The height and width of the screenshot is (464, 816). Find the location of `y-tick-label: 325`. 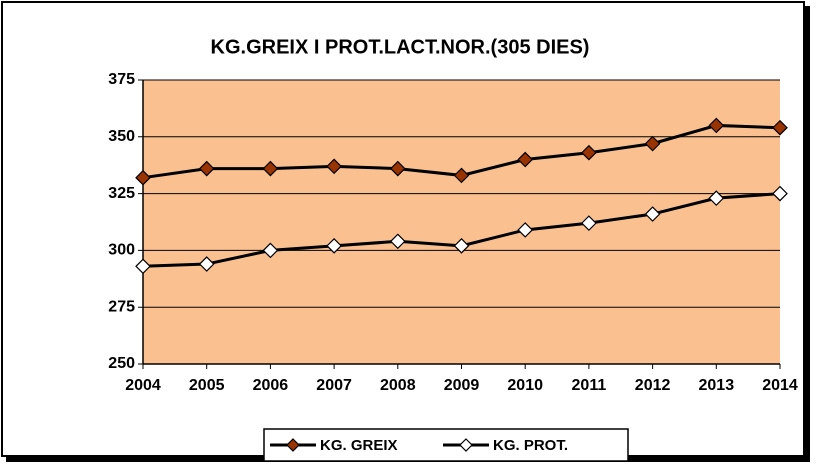

y-tick-label: 325 is located at coordinates (121, 193).